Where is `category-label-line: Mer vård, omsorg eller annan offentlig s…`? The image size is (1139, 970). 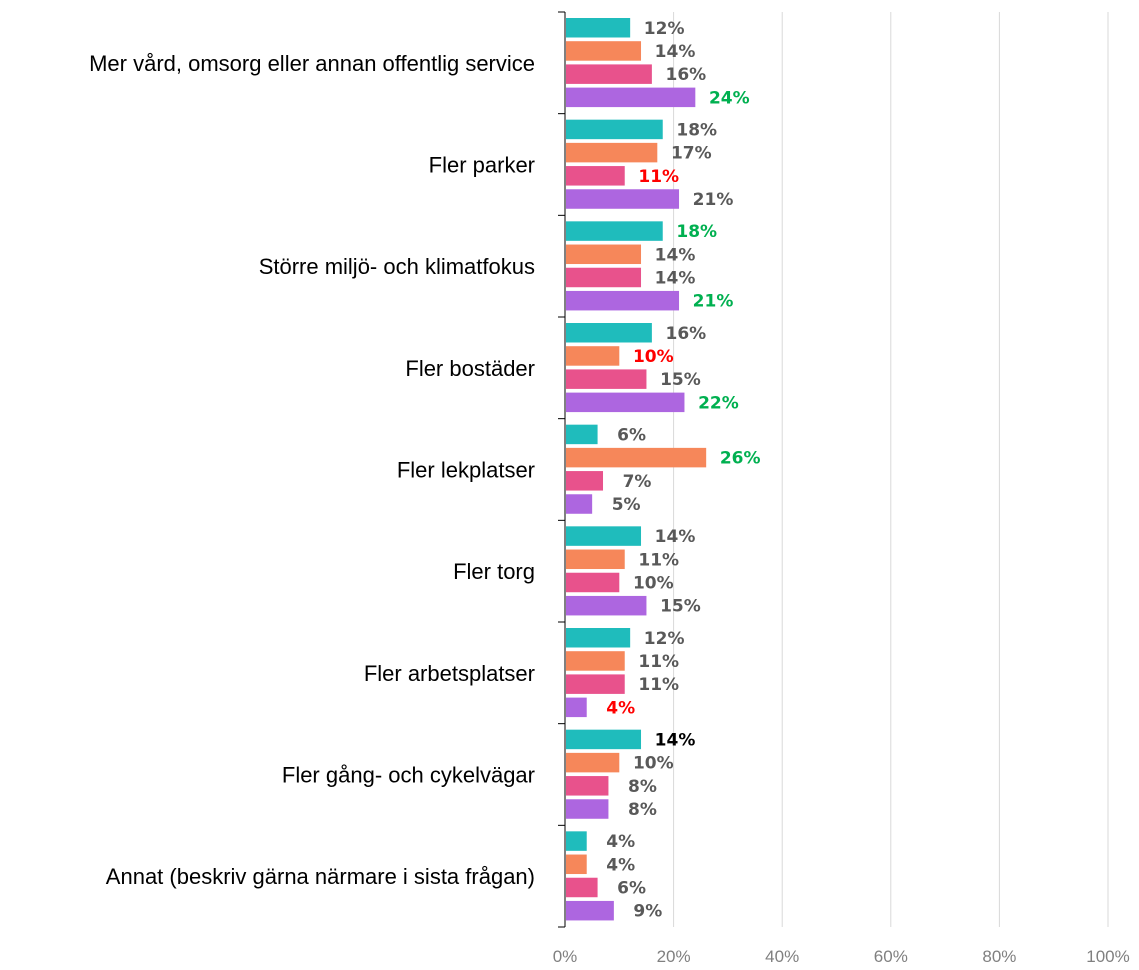 category-label-line: Mer vård, omsorg eller annan offentlig s… is located at coordinates (312, 63).